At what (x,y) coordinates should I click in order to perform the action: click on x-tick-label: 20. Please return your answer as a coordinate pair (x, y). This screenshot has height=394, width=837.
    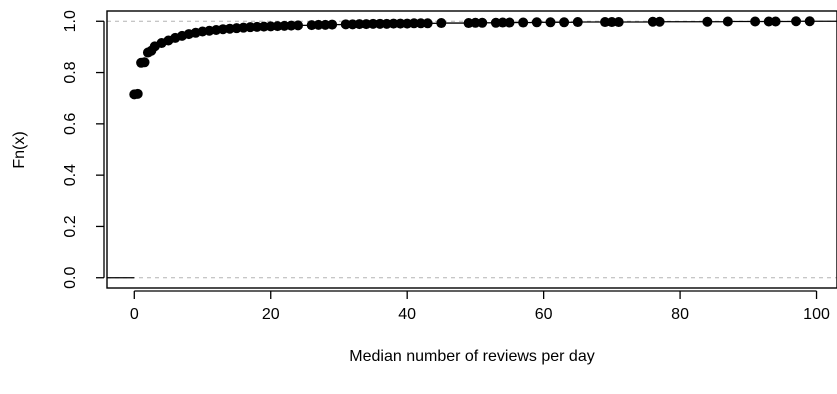
    Looking at the image, I should click on (271, 314).